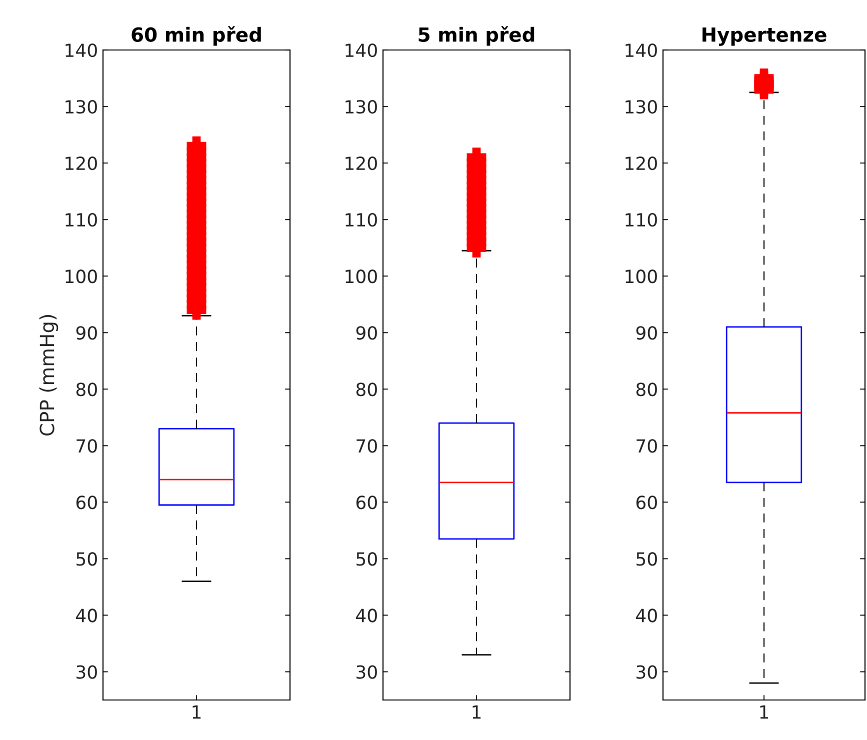 Image resolution: width=867 pixels, height=740 pixels. What do you see at coordinates (196, 36) in the screenshot?
I see `chart-title: 60 min před` at bounding box center [196, 36].